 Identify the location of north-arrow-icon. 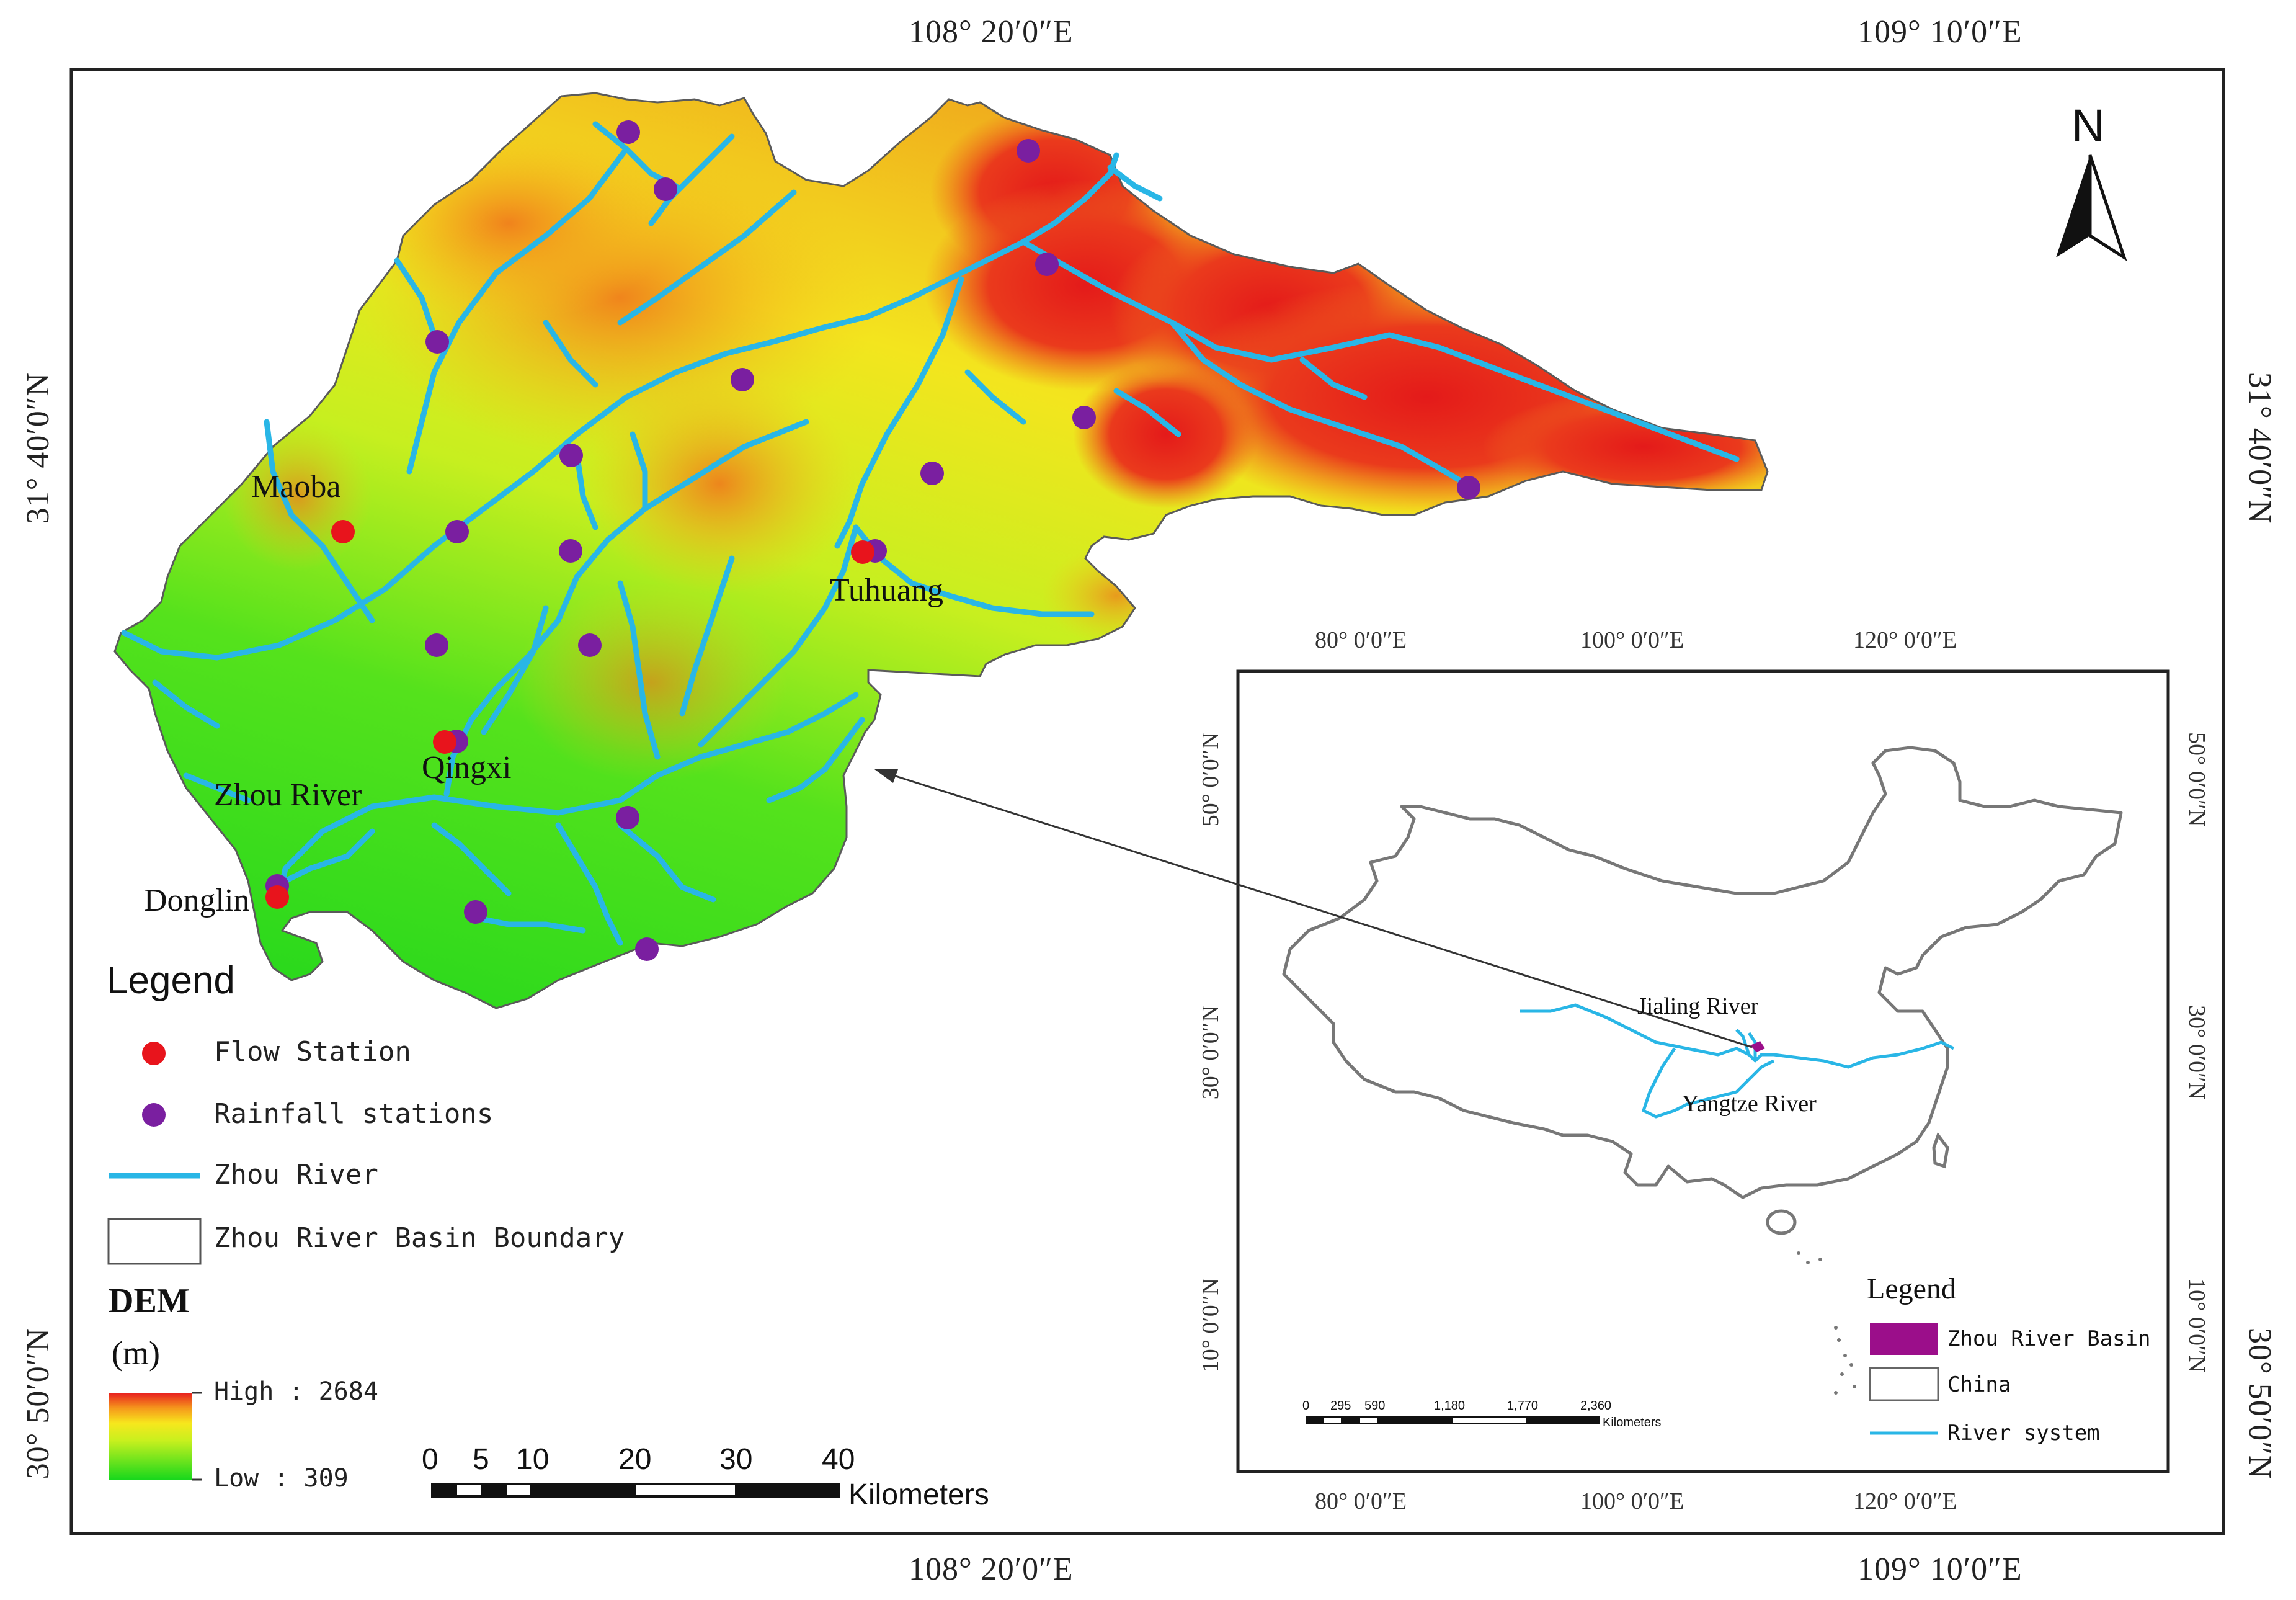
(2091, 207).